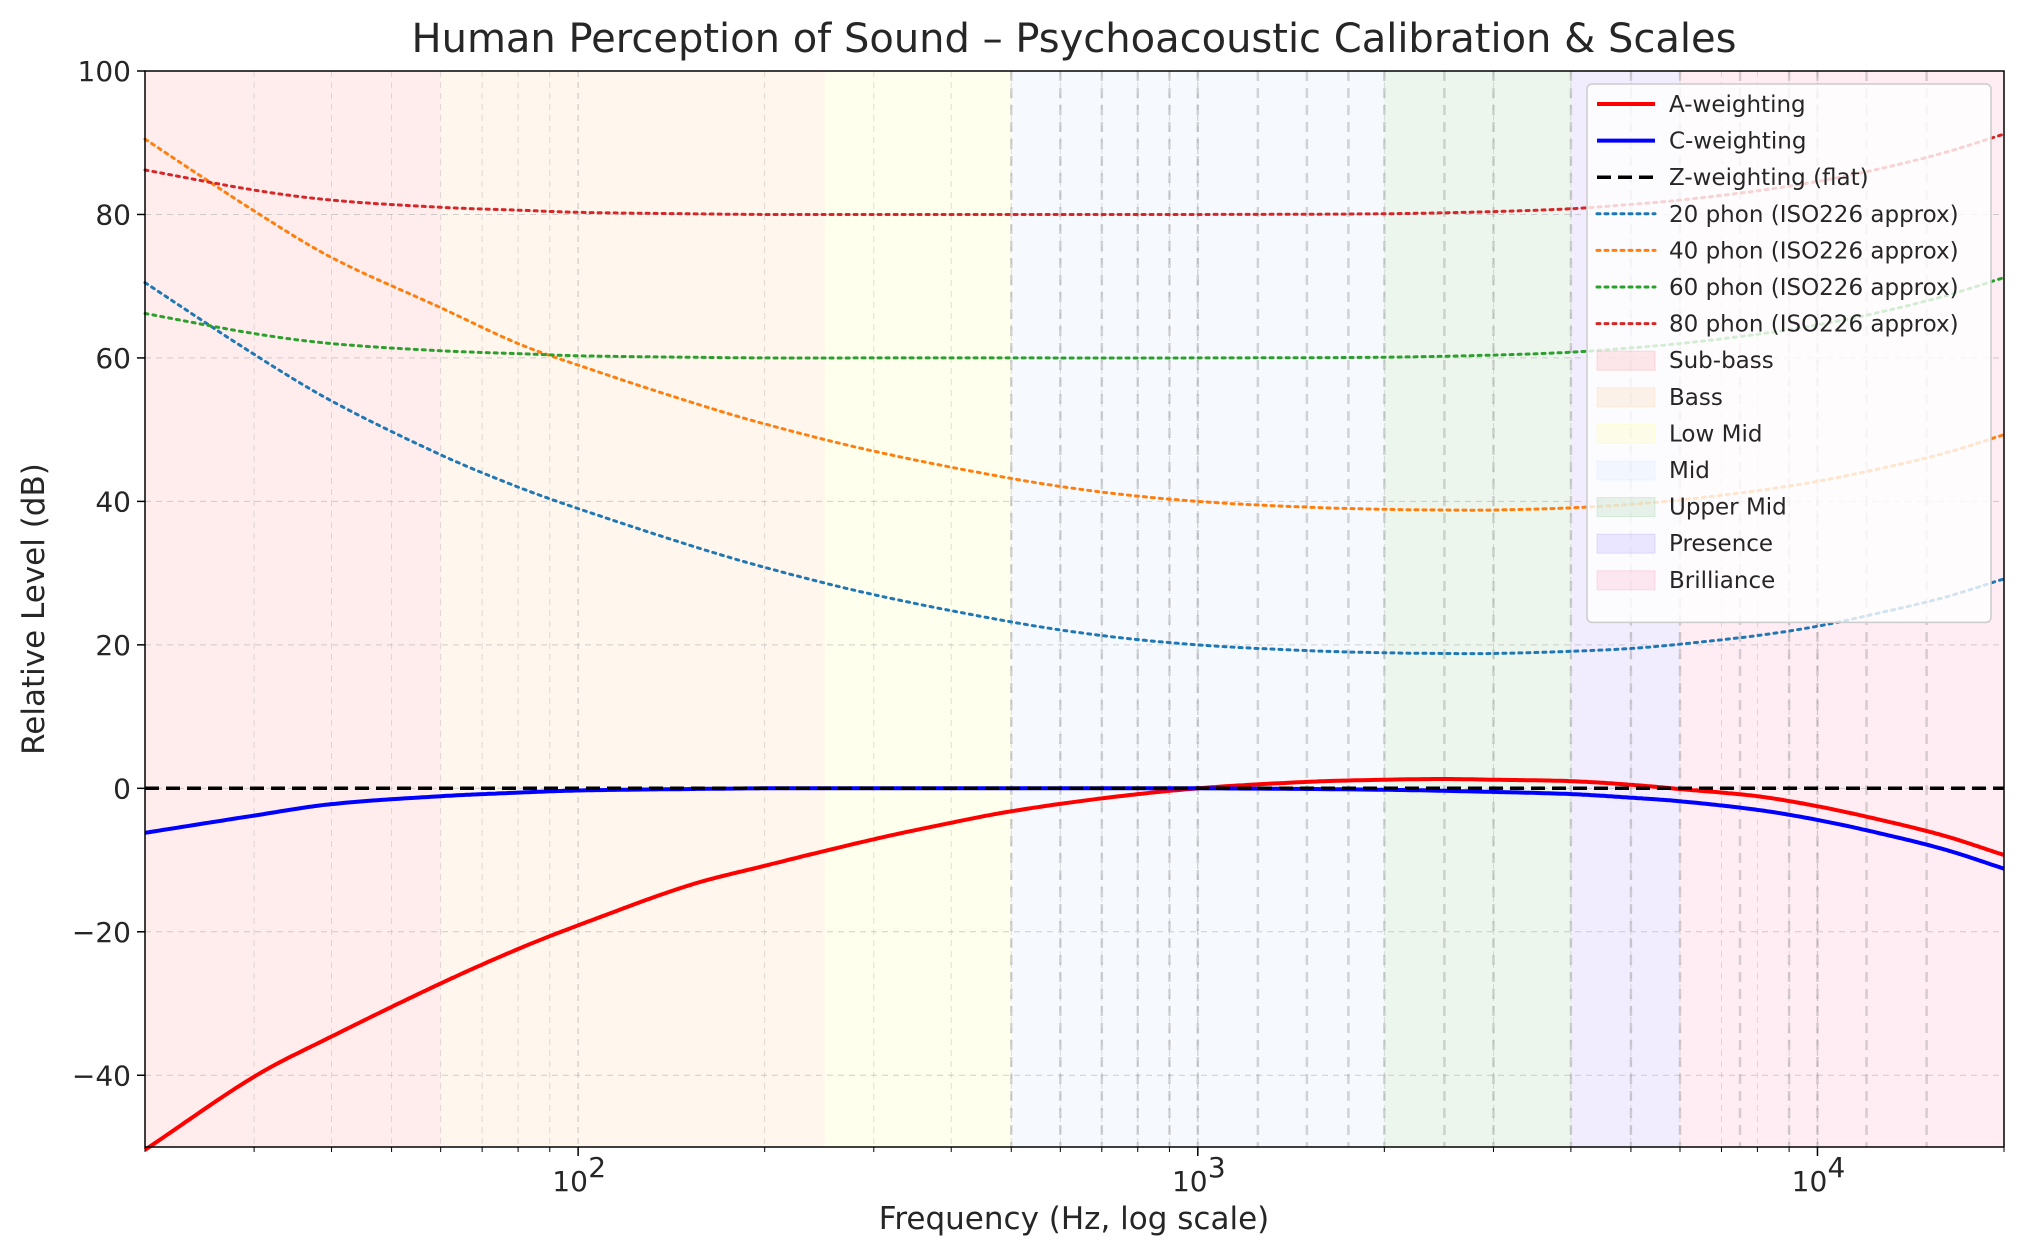  What do you see at coordinates (1626, 397) in the screenshot?
I see `legend-swatch-bass` at bounding box center [1626, 397].